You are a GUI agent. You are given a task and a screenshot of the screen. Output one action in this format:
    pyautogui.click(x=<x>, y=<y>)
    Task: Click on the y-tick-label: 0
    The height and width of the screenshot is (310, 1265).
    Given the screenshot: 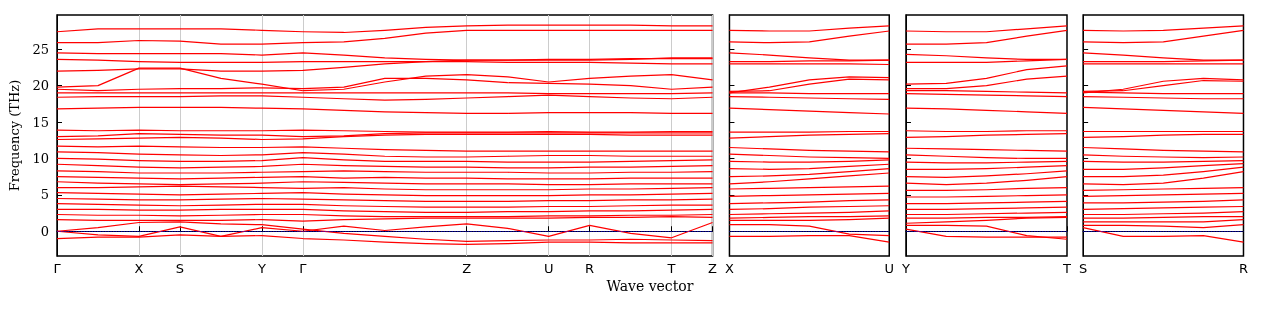 What is the action you would take?
    pyautogui.click(x=44, y=231)
    